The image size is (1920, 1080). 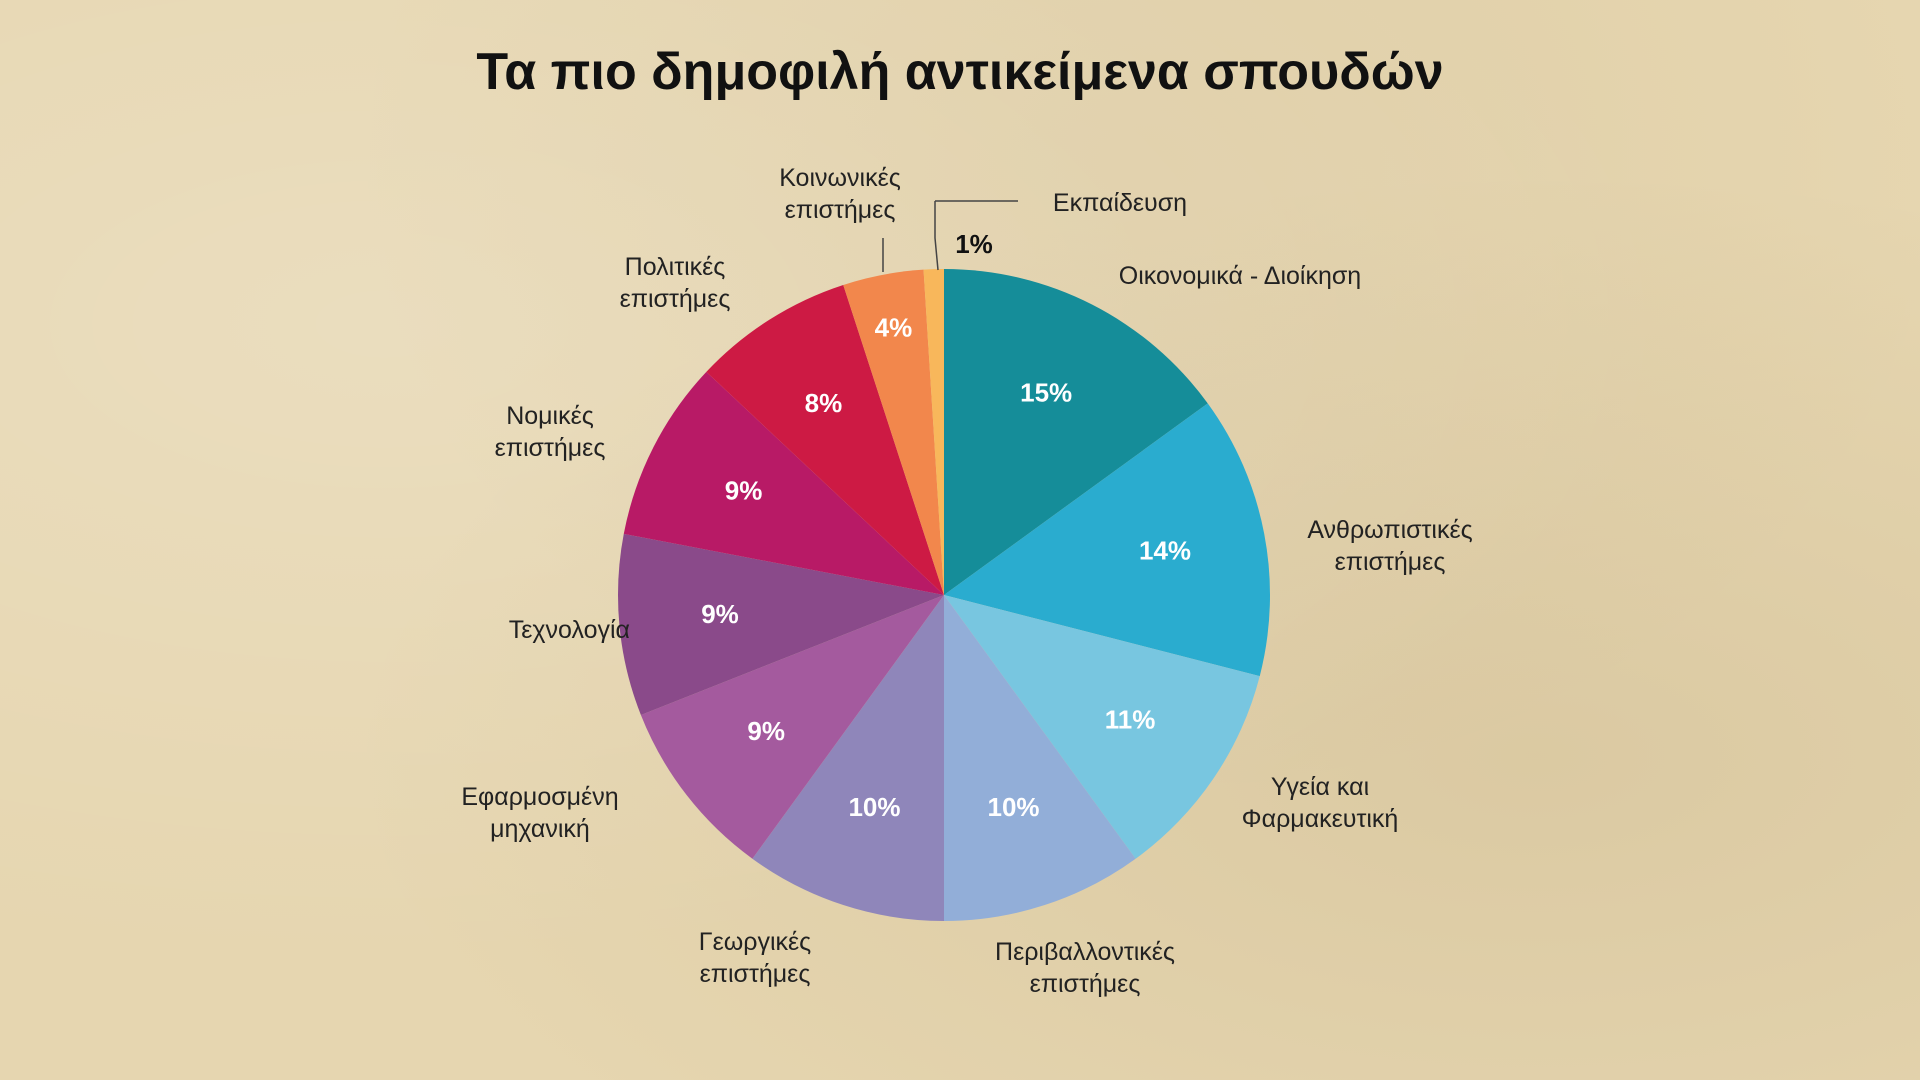 I want to click on percent-label-9: 4%, so click(x=894, y=328).